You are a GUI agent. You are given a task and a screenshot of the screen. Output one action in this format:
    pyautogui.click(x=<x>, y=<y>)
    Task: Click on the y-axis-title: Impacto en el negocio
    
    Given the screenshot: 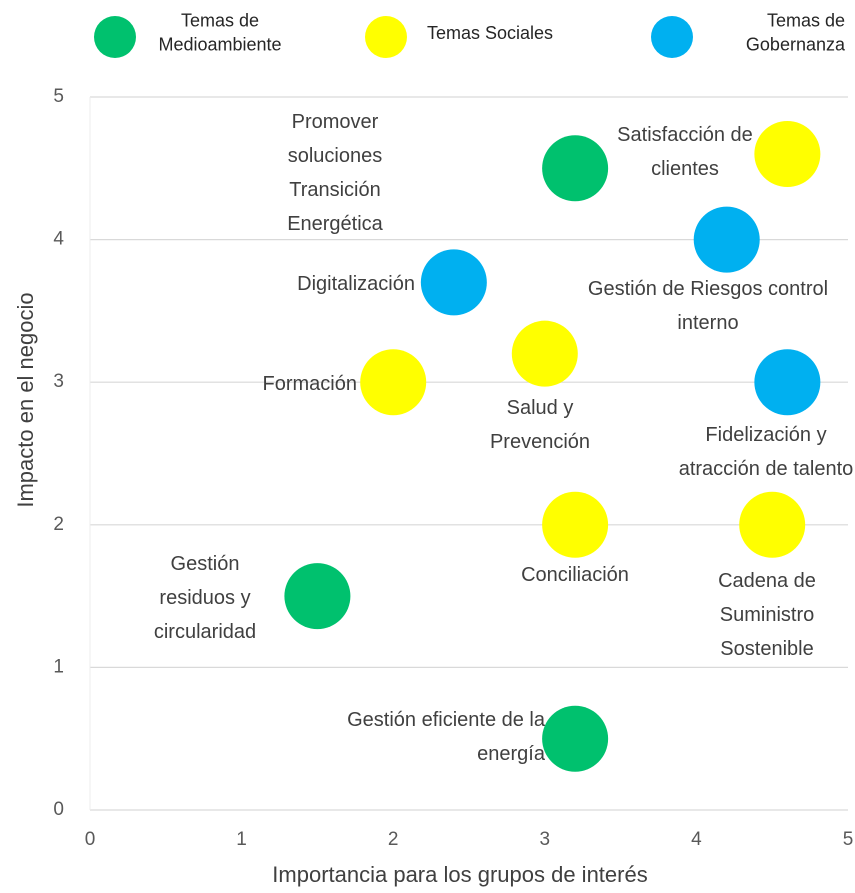 What is the action you would take?
    pyautogui.click(x=25, y=400)
    